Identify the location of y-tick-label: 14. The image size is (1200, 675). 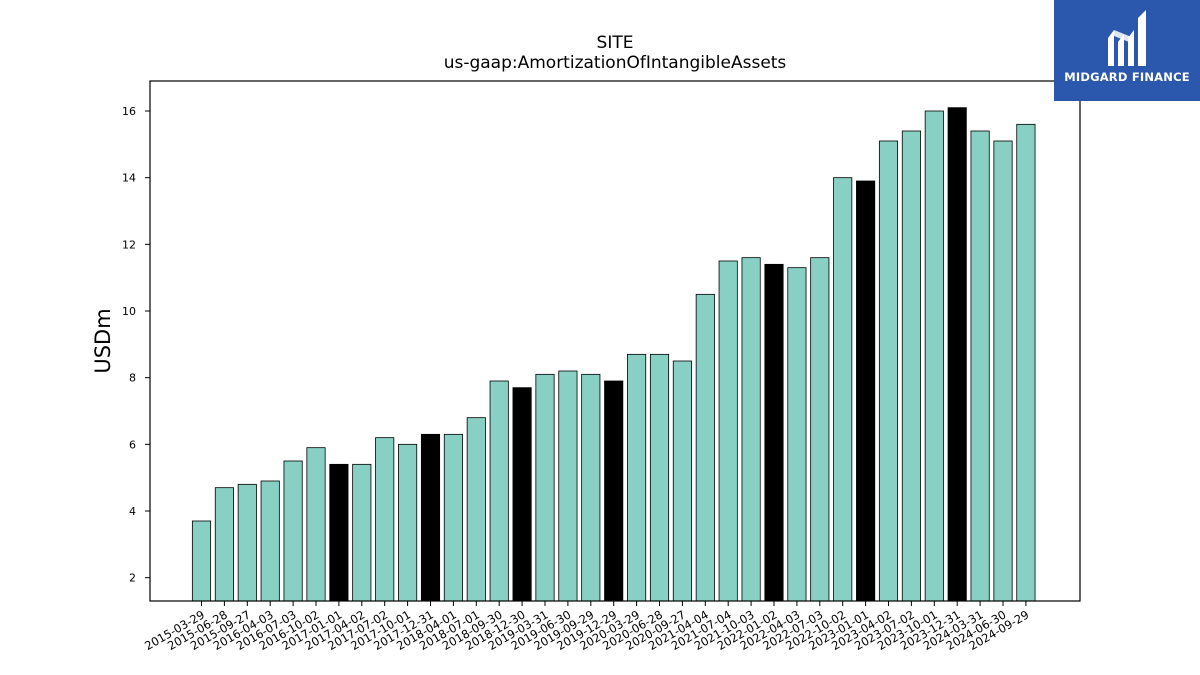
(129, 178).